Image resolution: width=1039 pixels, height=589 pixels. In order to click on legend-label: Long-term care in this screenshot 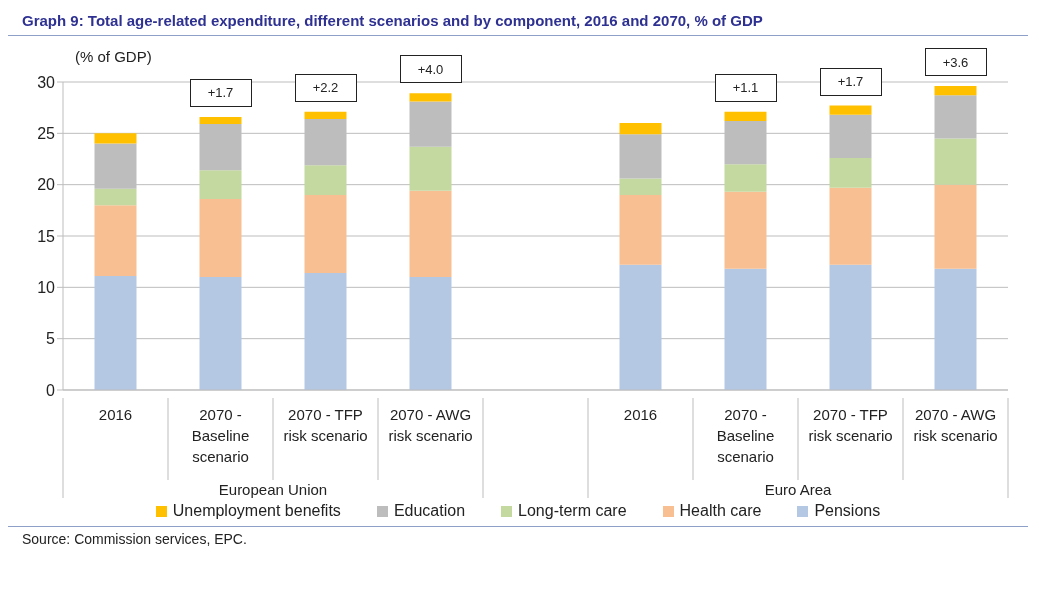, I will do `click(572, 511)`.